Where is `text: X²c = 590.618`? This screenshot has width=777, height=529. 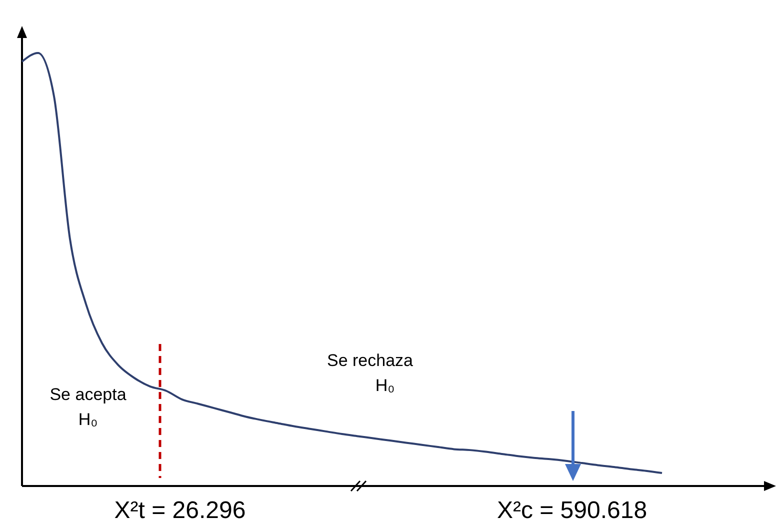
text: X²c = 590.618 is located at coordinates (572, 510).